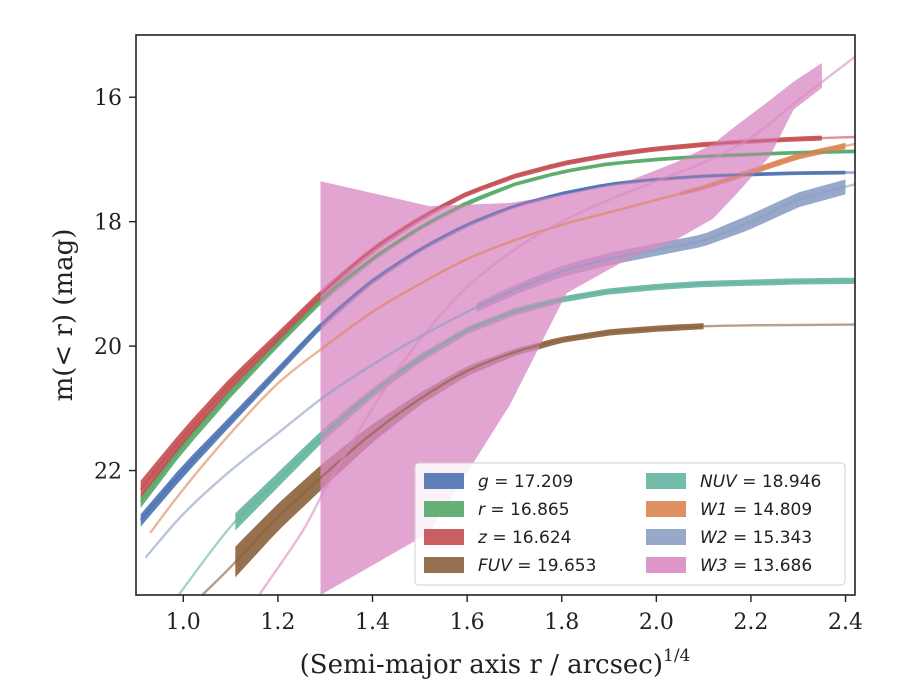 This screenshot has width=900, height=700. I want to click on x-tick-label: 1.6, so click(467, 622).